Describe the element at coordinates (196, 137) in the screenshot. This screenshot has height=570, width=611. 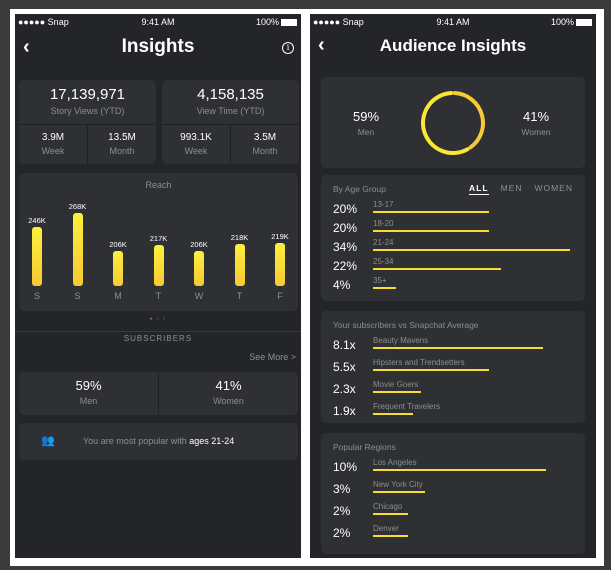
I see `week-value: 993.1K` at that location.